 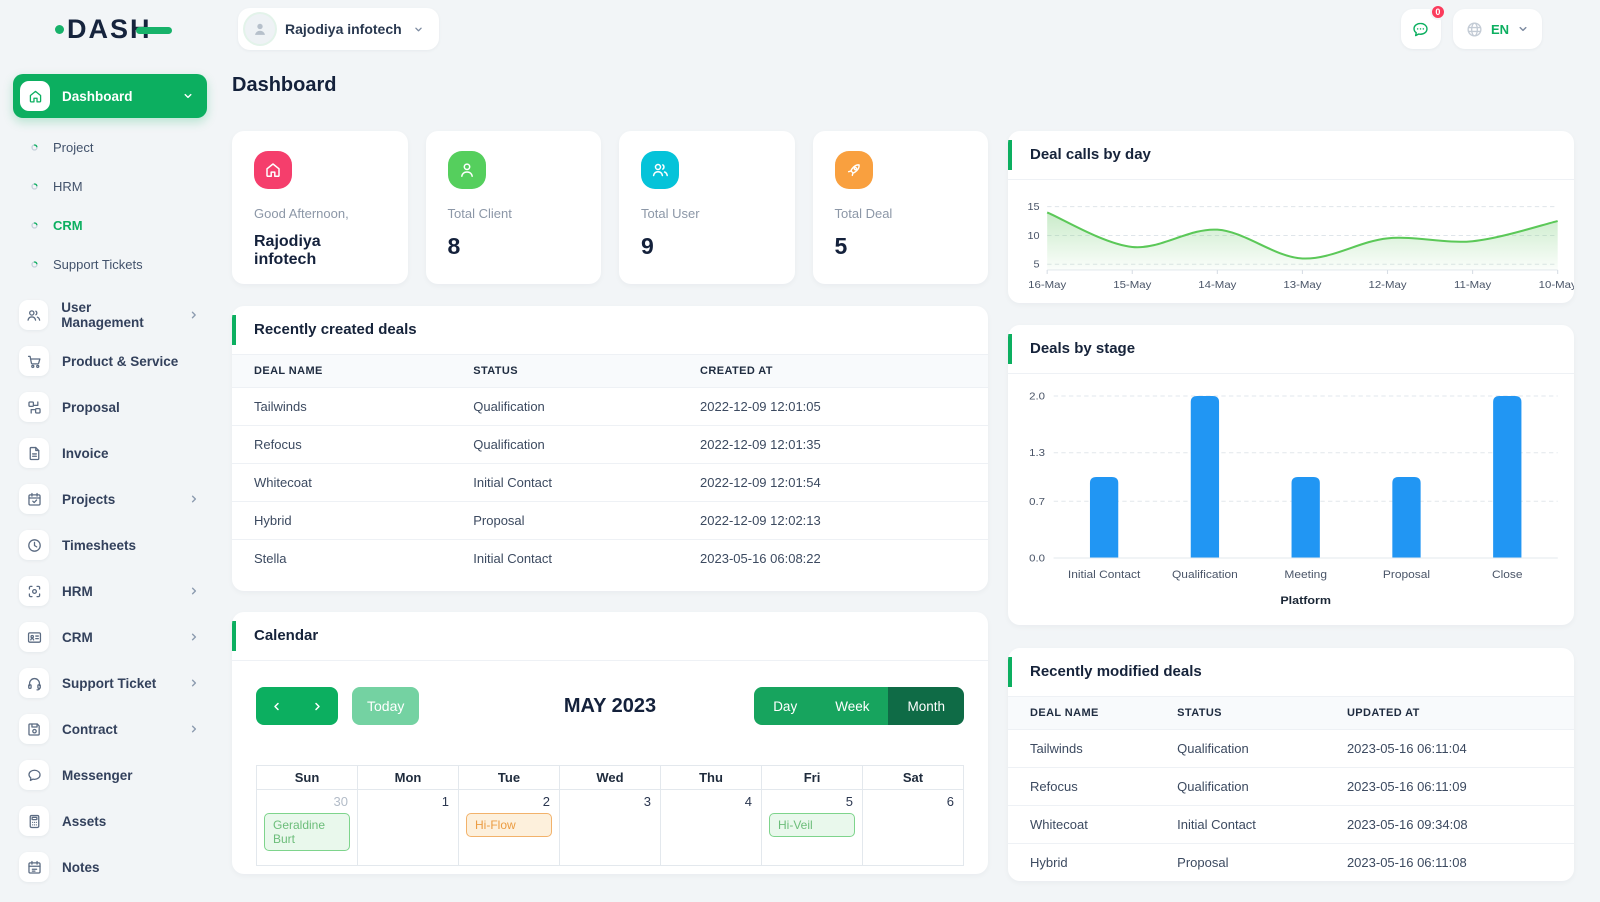 What do you see at coordinates (385, 706) in the screenshot?
I see `calendar-today-button: Today` at bounding box center [385, 706].